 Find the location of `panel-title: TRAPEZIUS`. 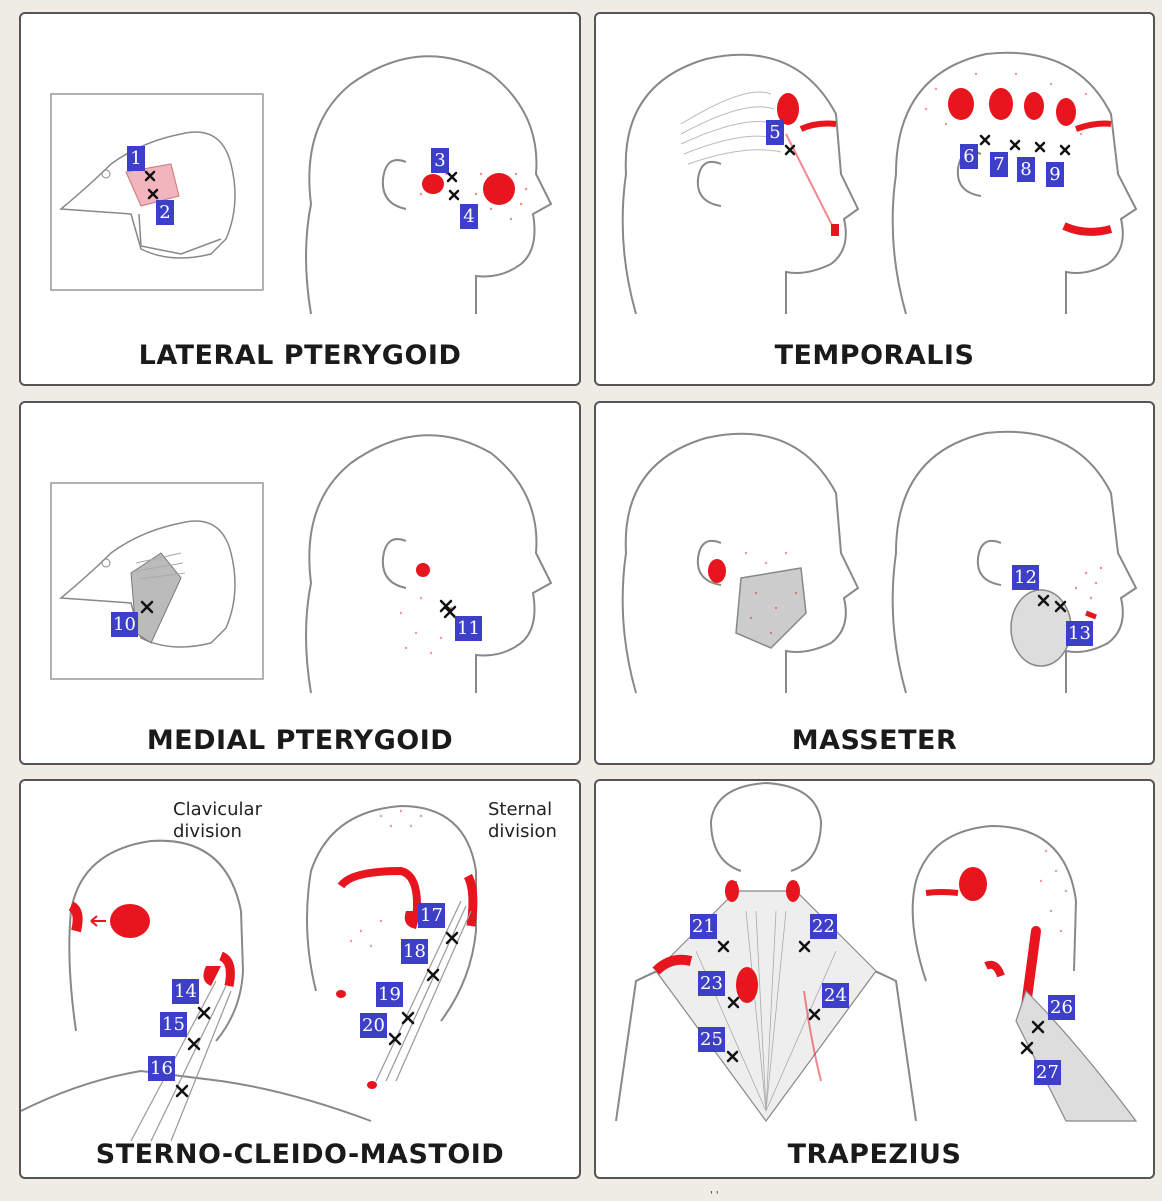

panel-title: TRAPEZIUS is located at coordinates (874, 1154).